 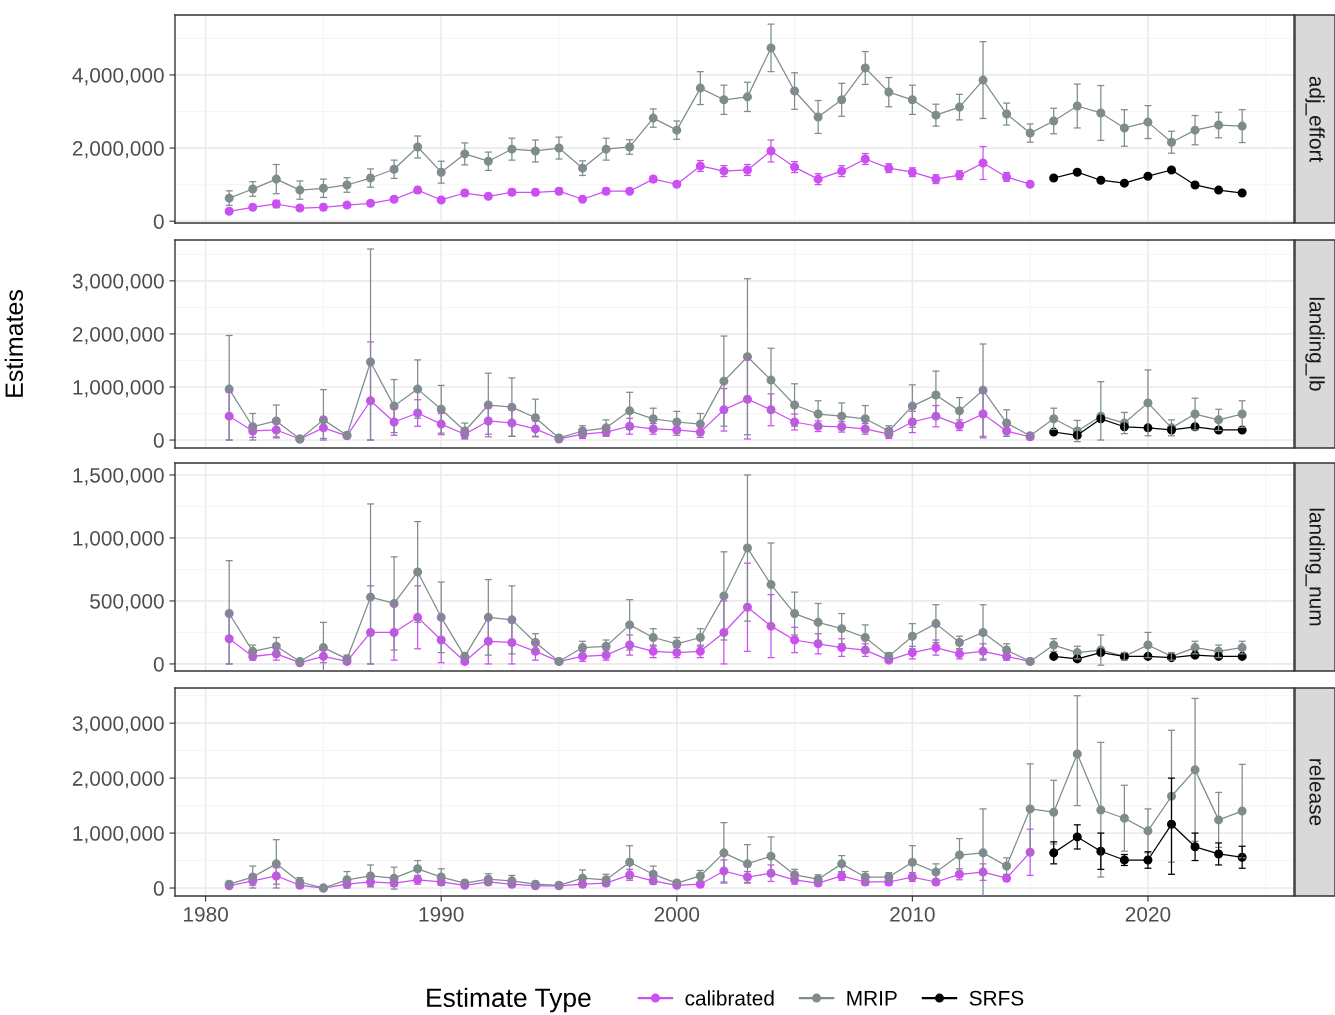 I want to click on x-tick-label: 1990, so click(x=441, y=914).